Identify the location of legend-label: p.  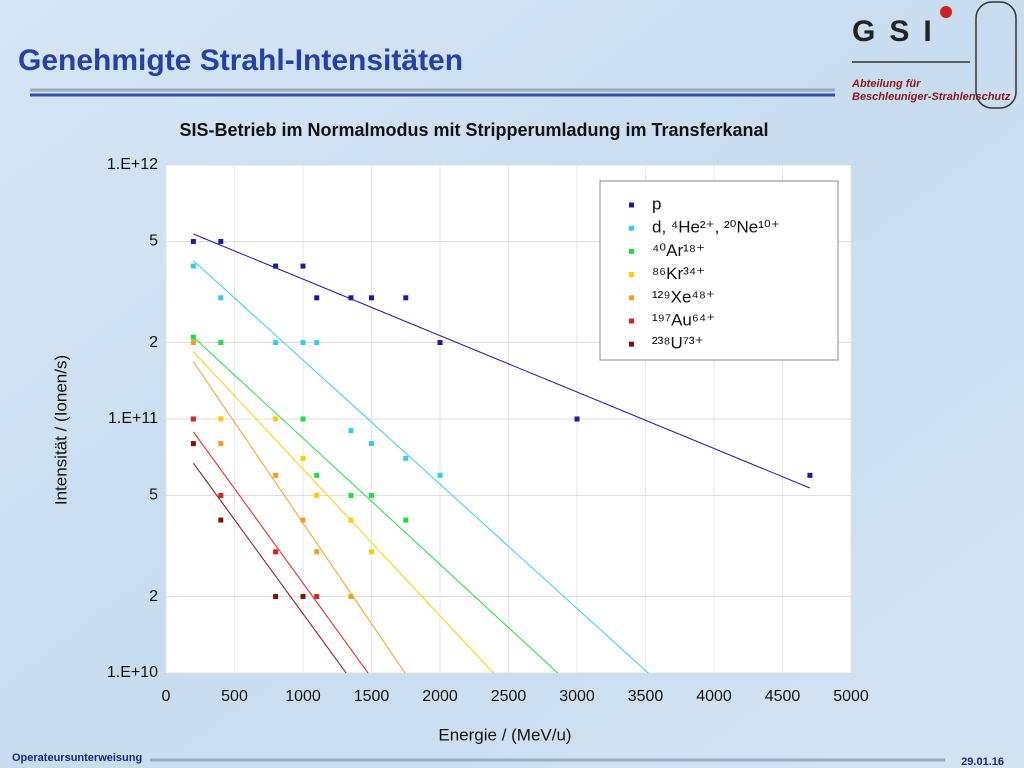
(656, 203).